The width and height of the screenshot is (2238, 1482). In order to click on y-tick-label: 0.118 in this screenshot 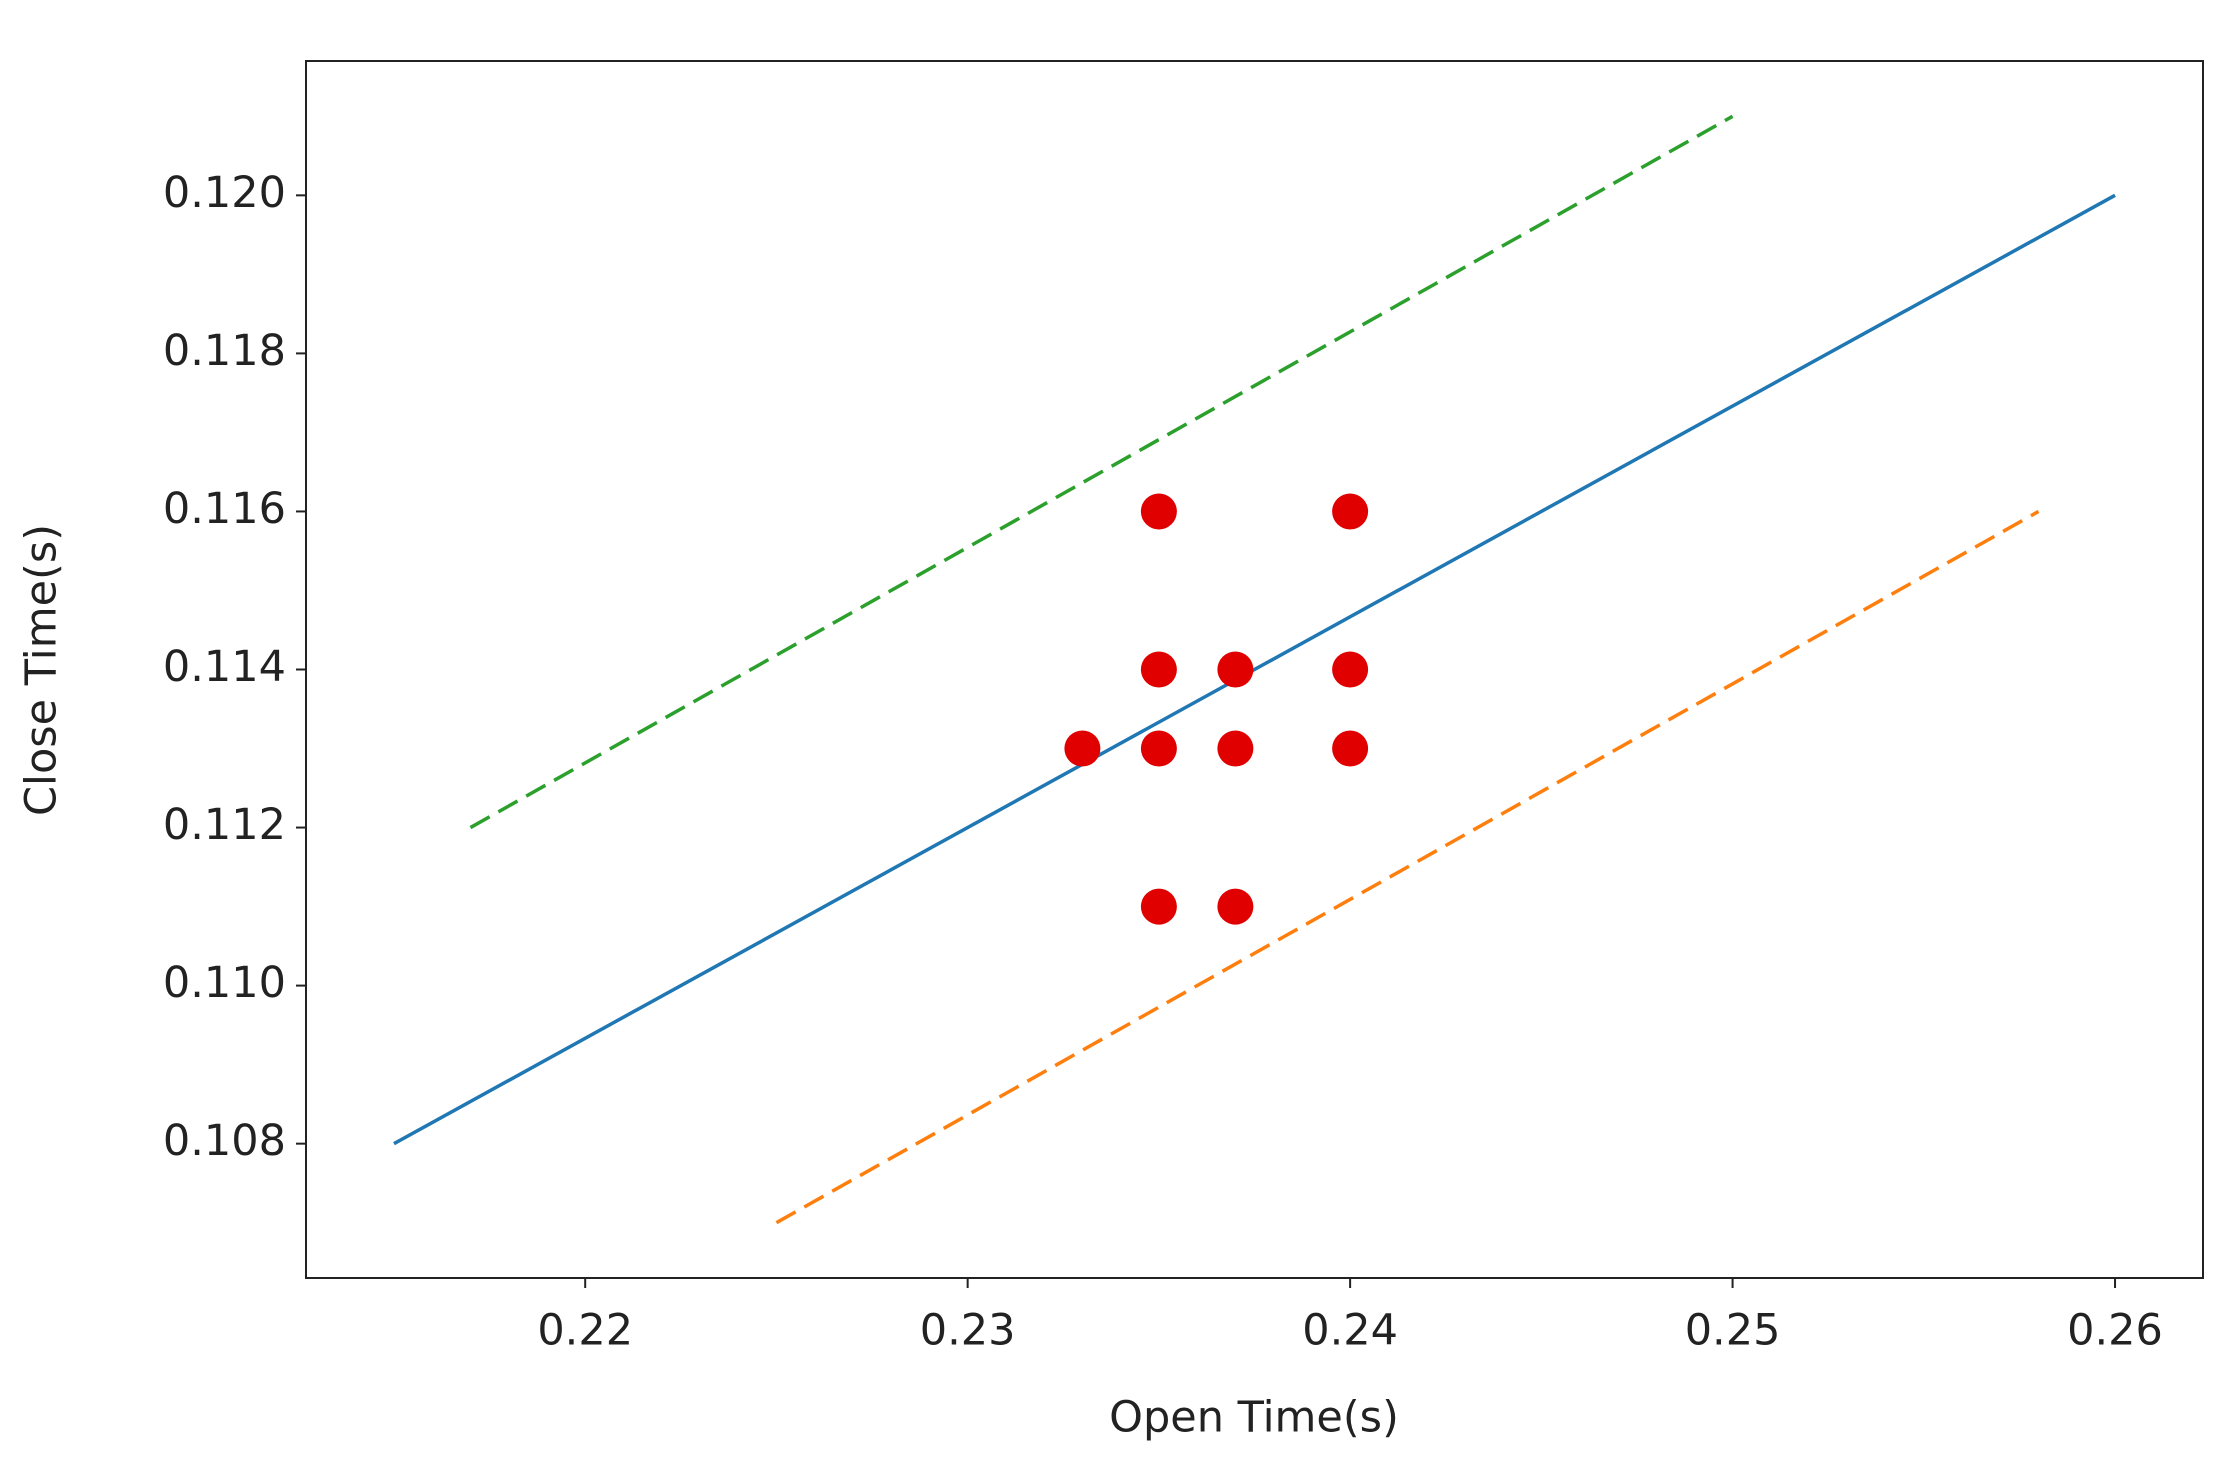, I will do `click(224, 351)`.